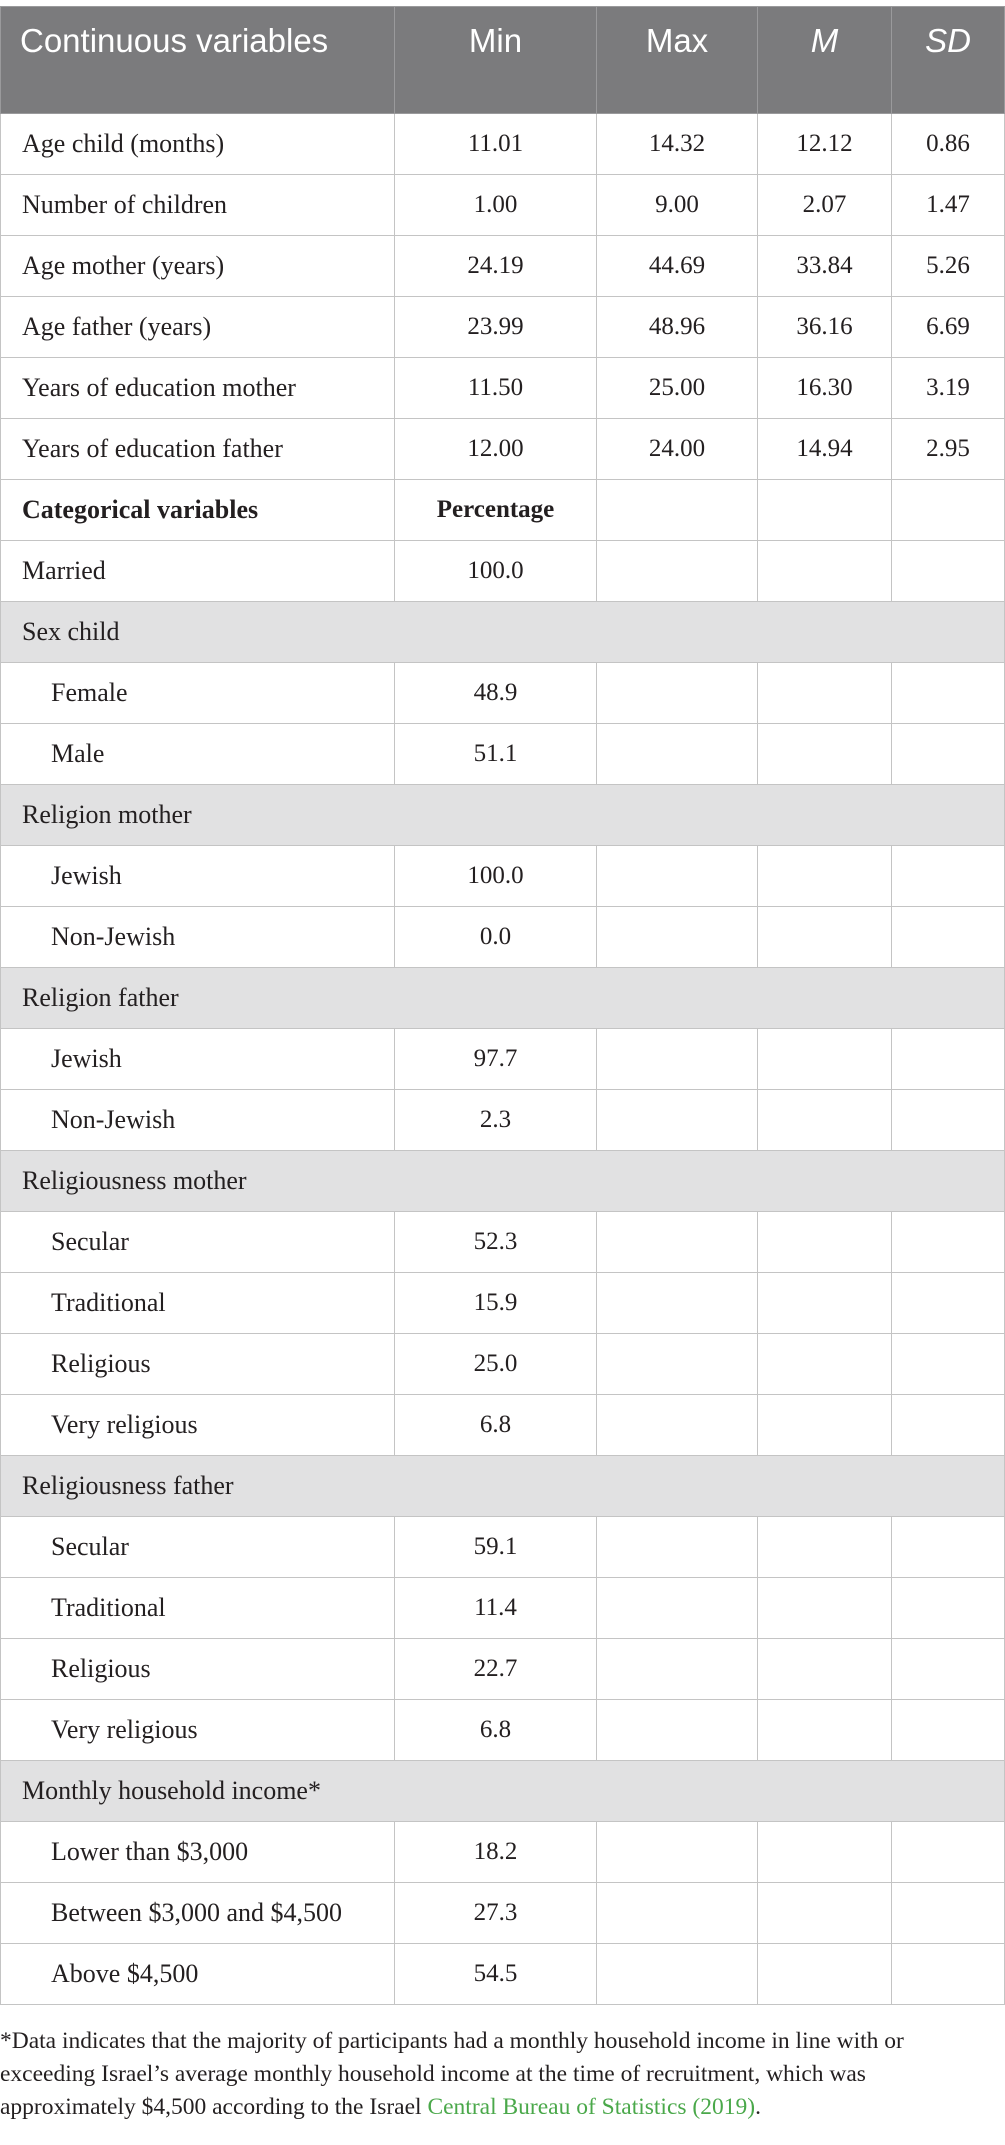  I want to click on max-value: 24.00, so click(677, 449).